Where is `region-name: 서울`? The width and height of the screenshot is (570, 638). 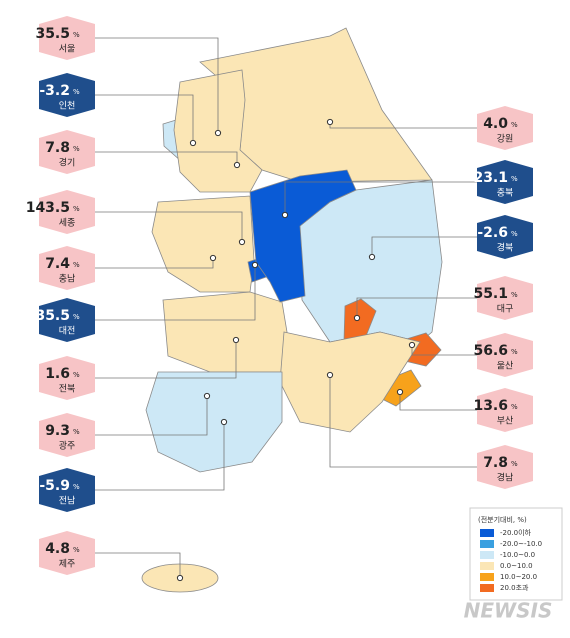 region-name: 서울 is located at coordinates (67, 49).